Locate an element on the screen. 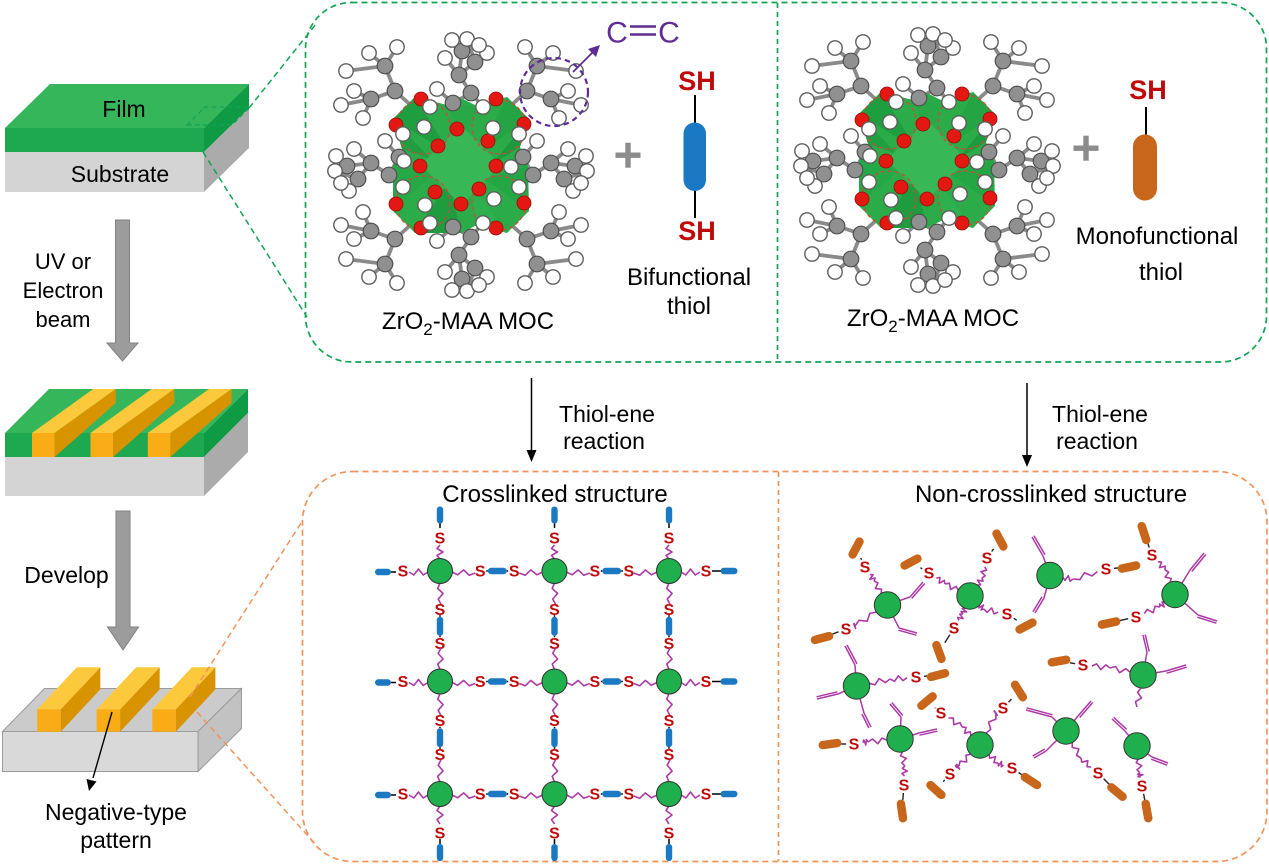  svg-text: Substrate is located at coordinates (120, 174).